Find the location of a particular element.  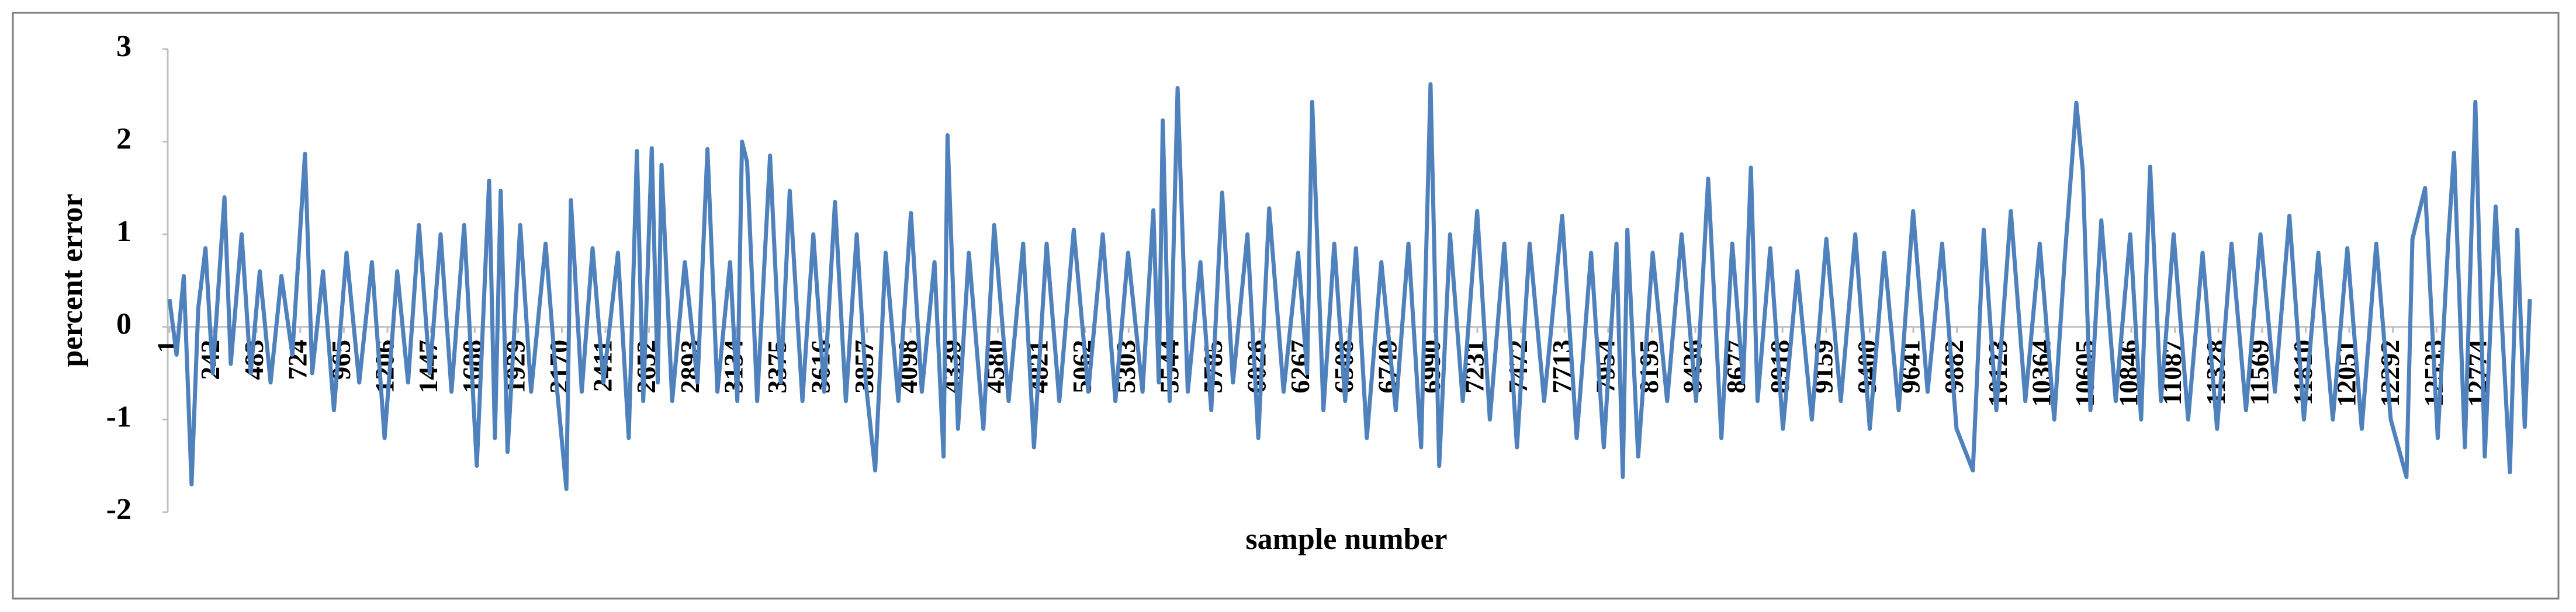

x-tick-label: 8195 is located at coordinates (1649, 367).